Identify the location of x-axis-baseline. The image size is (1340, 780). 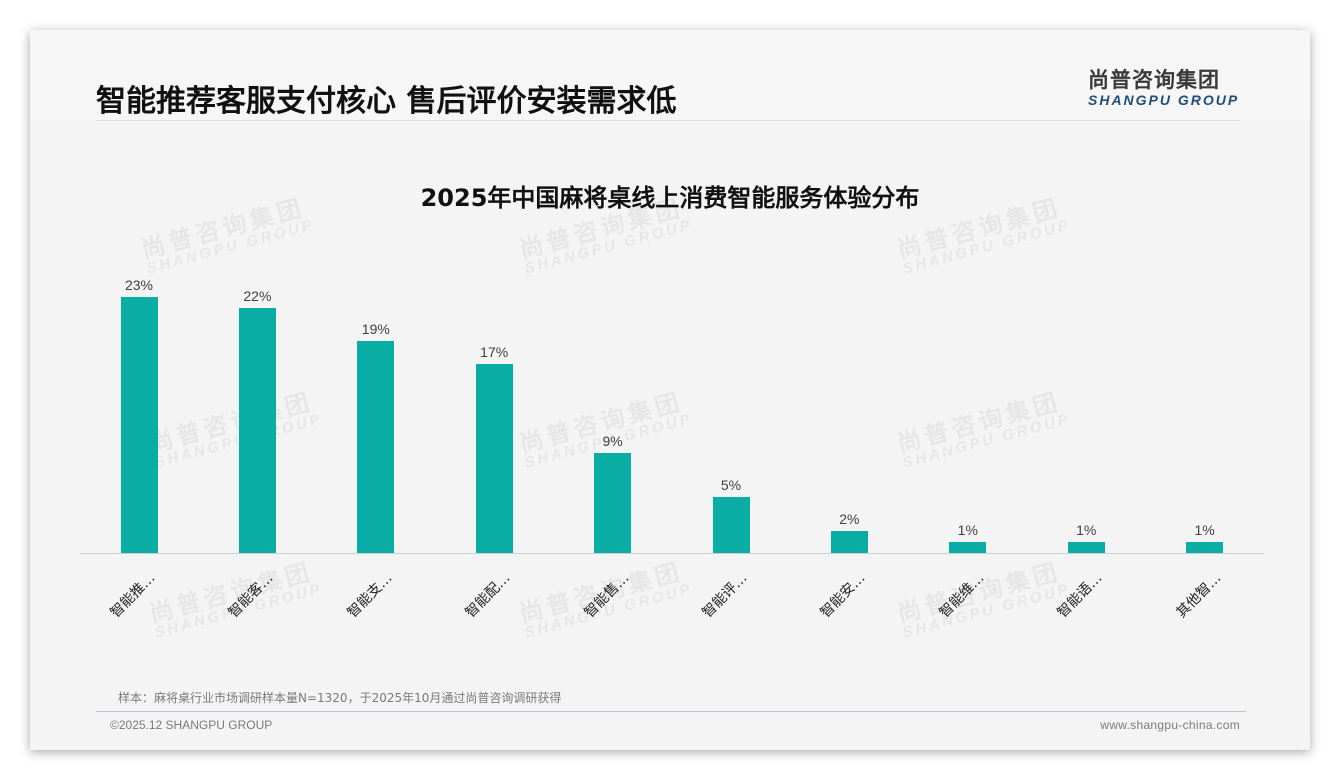
(672, 553).